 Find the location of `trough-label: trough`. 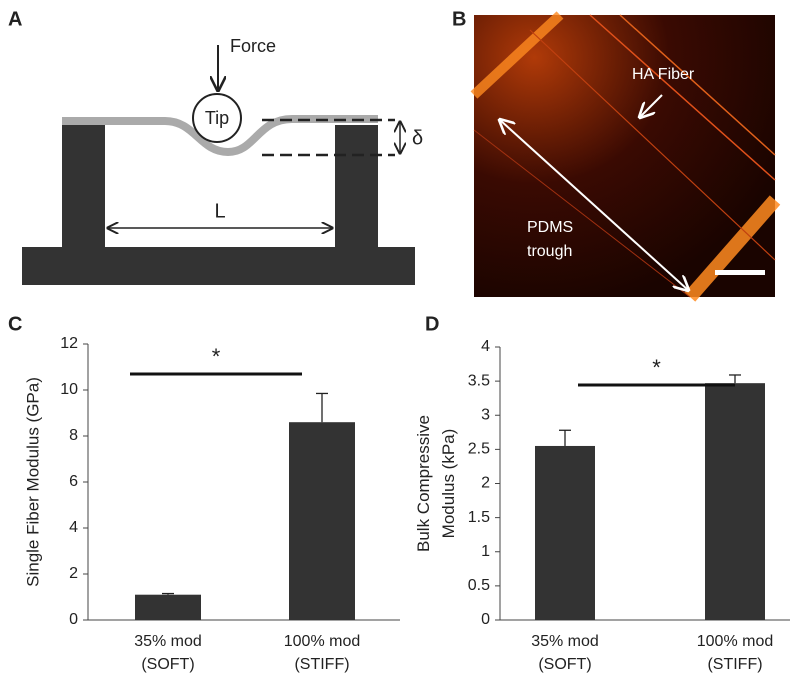

trough-label: trough is located at coordinates (549, 251).